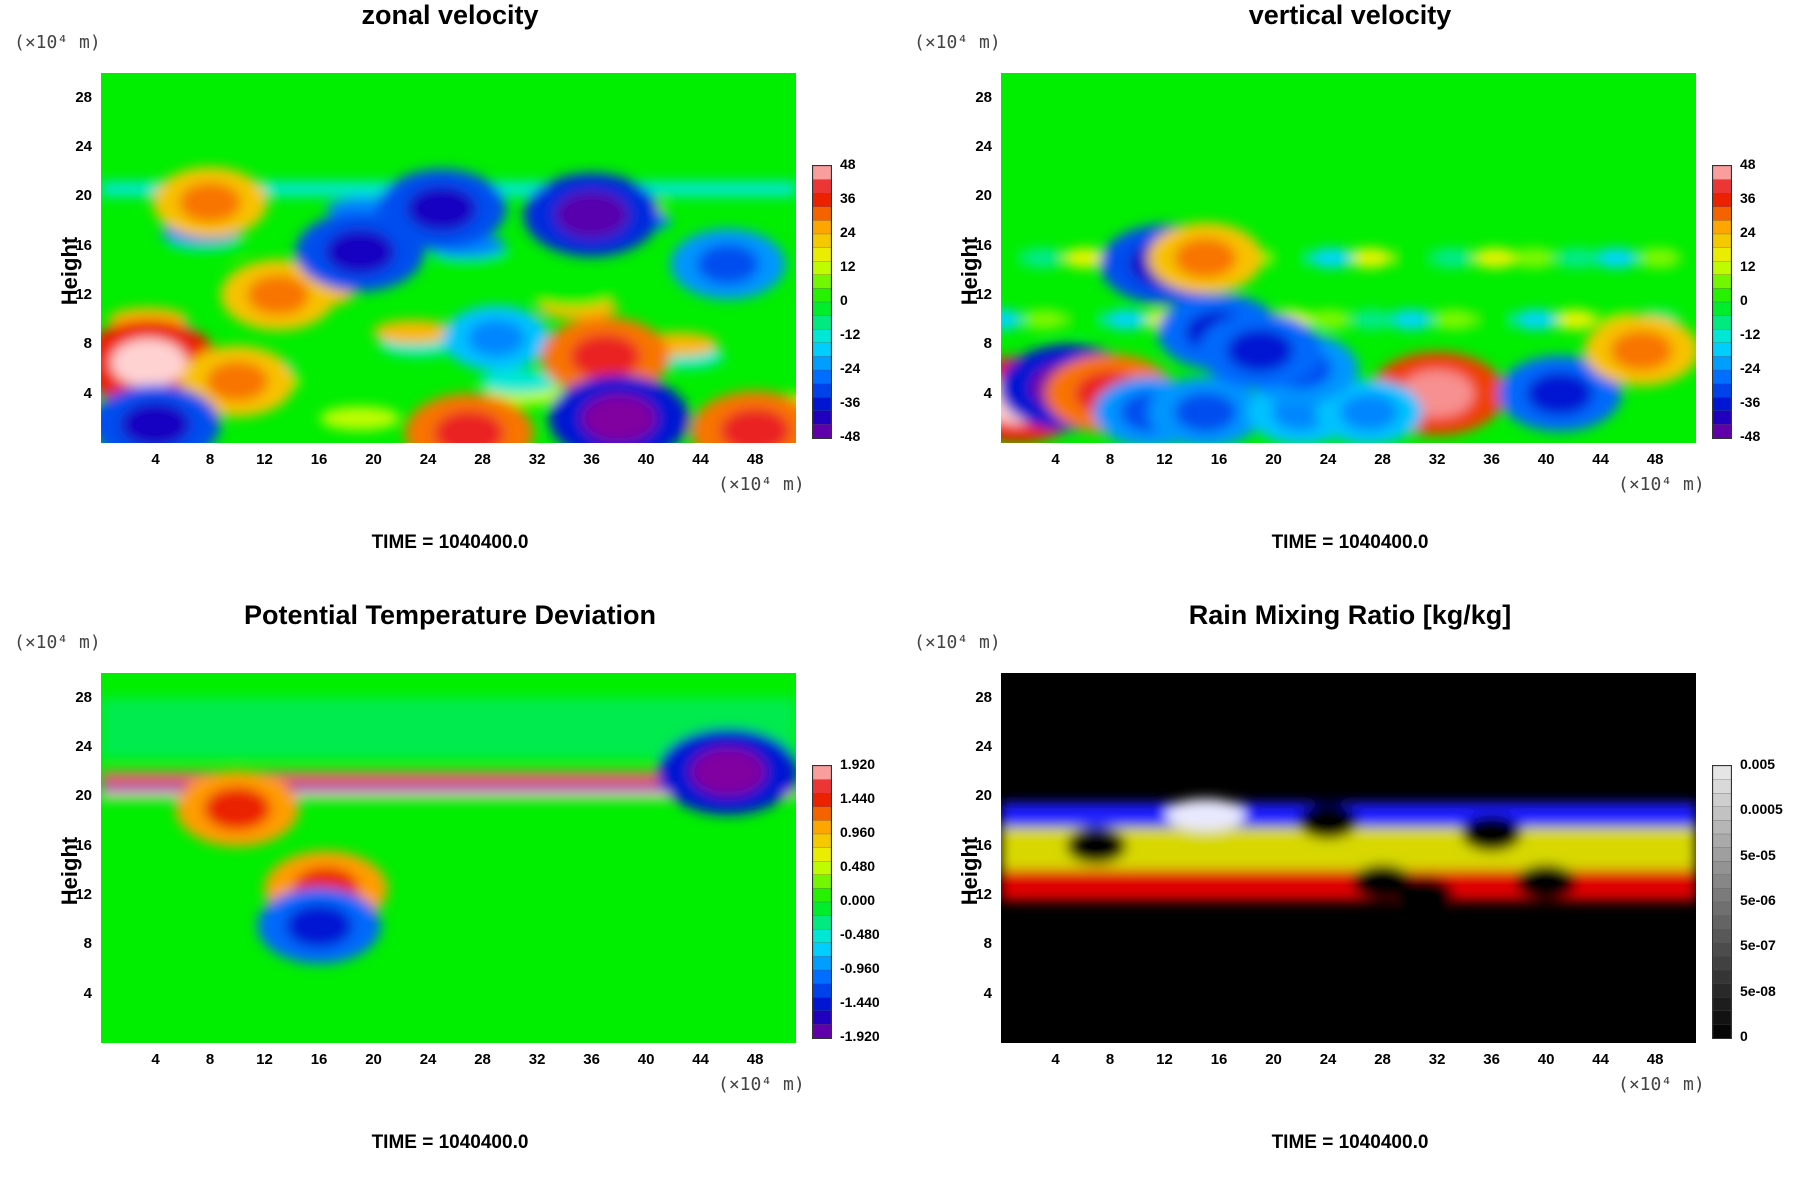 The image size is (1800, 1200). What do you see at coordinates (1748, 198) in the screenshot?
I see `colorbar-tick-label: 36` at bounding box center [1748, 198].